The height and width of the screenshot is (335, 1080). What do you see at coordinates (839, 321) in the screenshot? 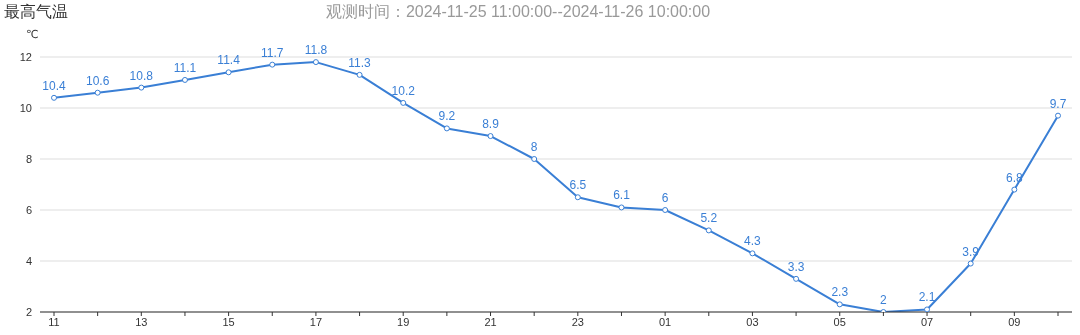
I see `x-tick-label: 05` at bounding box center [839, 321].